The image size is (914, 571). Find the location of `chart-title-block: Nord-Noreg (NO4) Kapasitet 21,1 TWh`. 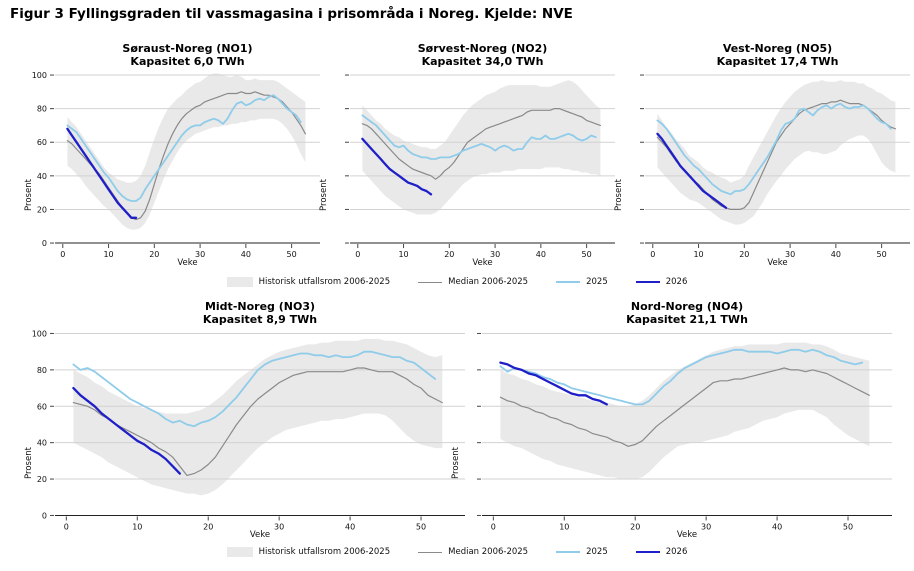

chart-title-block: Nord-Noreg (NO4) Kapasitet 21,1 TWh is located at coordinates (687, 313).